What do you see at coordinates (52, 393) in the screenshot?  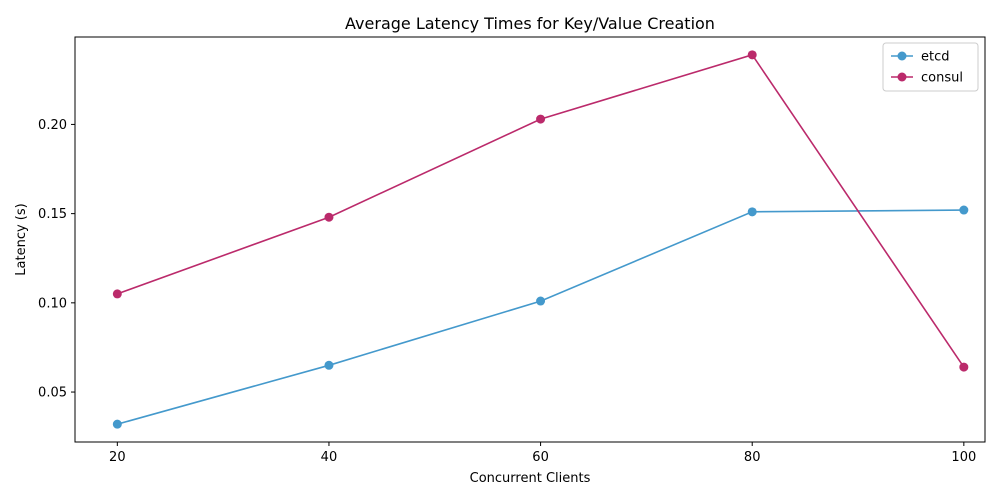 I see `y-tick-label: 0.05` at bounding box center [52, 393].